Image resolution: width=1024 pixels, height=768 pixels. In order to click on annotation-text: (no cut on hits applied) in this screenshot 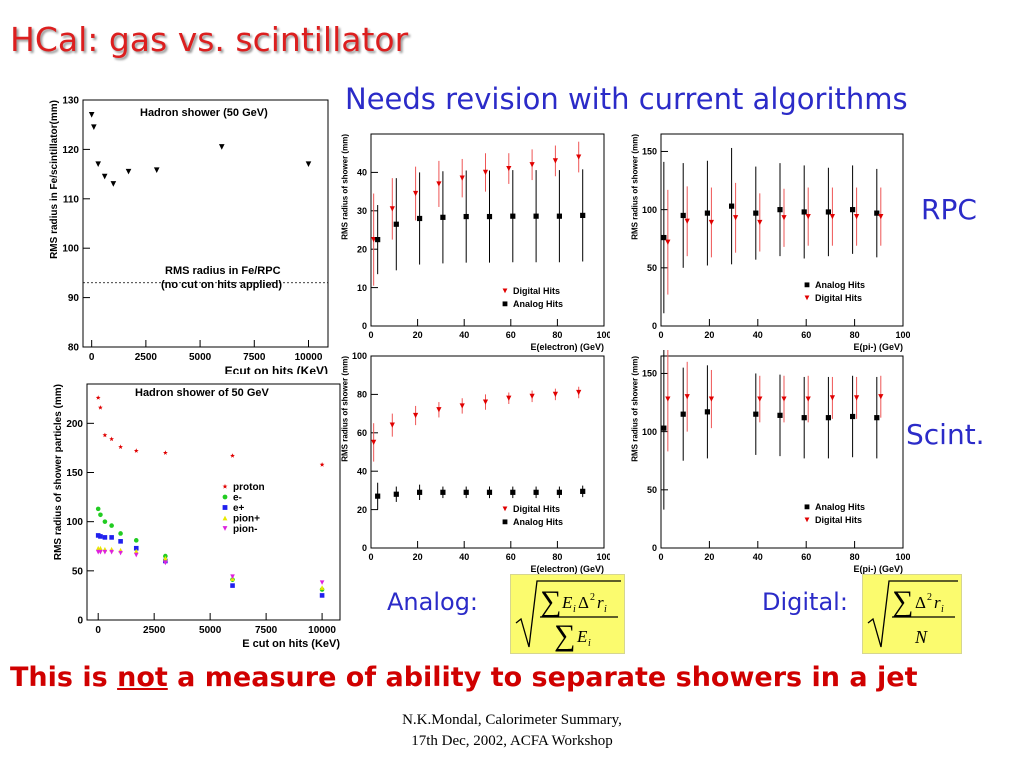, I will do `click(221, 285)`.